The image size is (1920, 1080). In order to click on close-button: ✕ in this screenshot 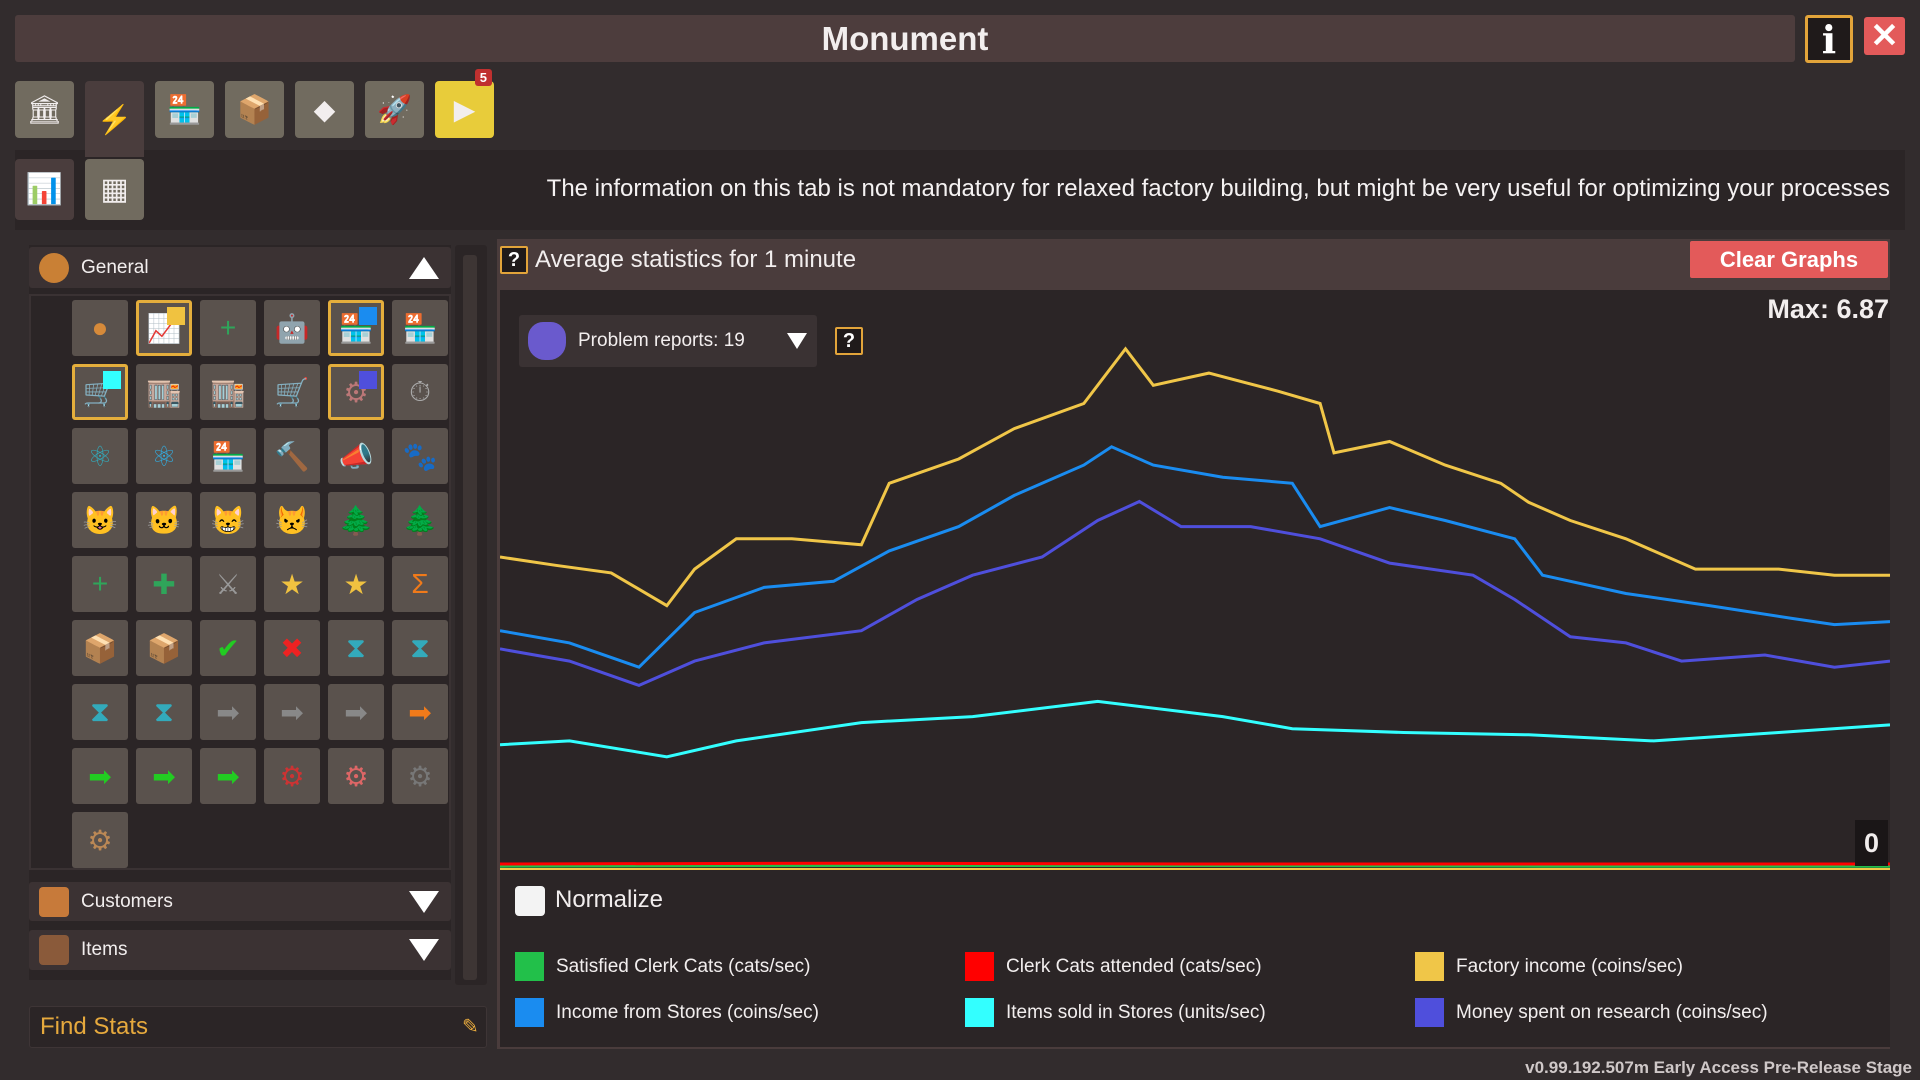, I will do `click(1884, 36)`.